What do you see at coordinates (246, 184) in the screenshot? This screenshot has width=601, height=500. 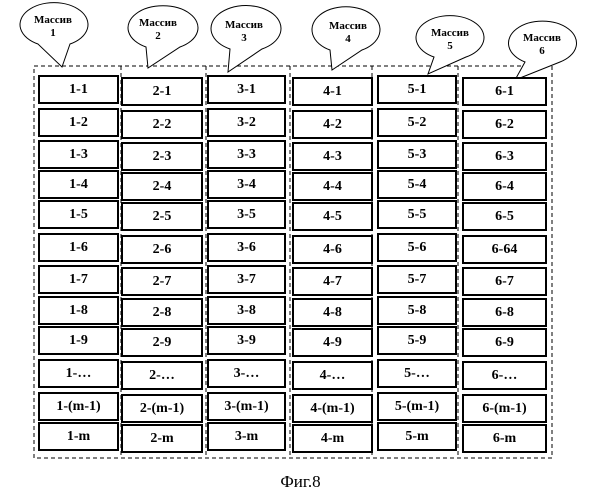 I see `cell-3-4: 3-4` at bounding box center [246, 184].